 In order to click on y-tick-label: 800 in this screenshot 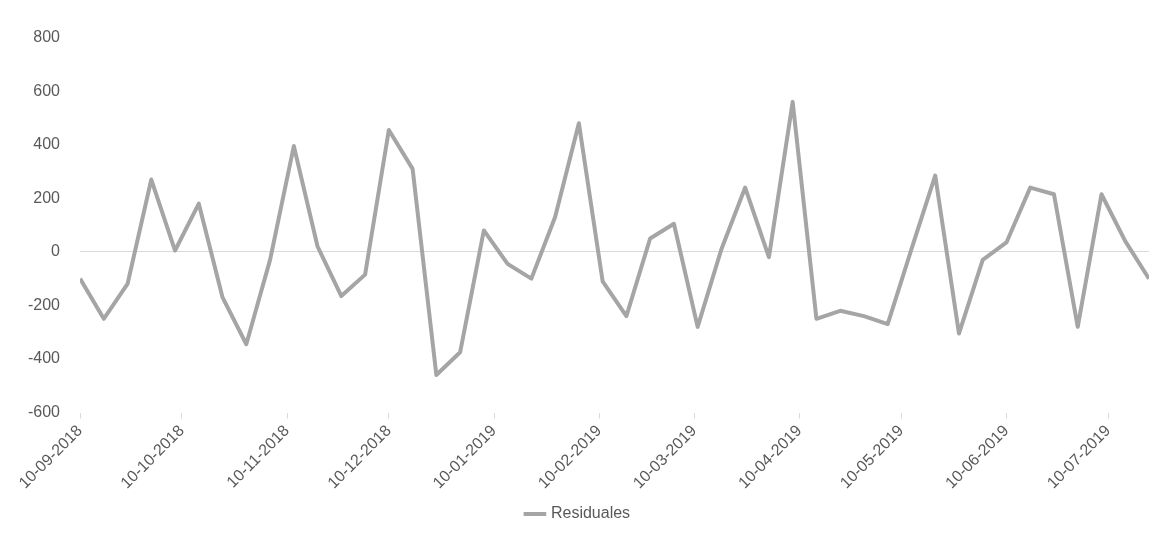, I will do `click(47, 37)`.